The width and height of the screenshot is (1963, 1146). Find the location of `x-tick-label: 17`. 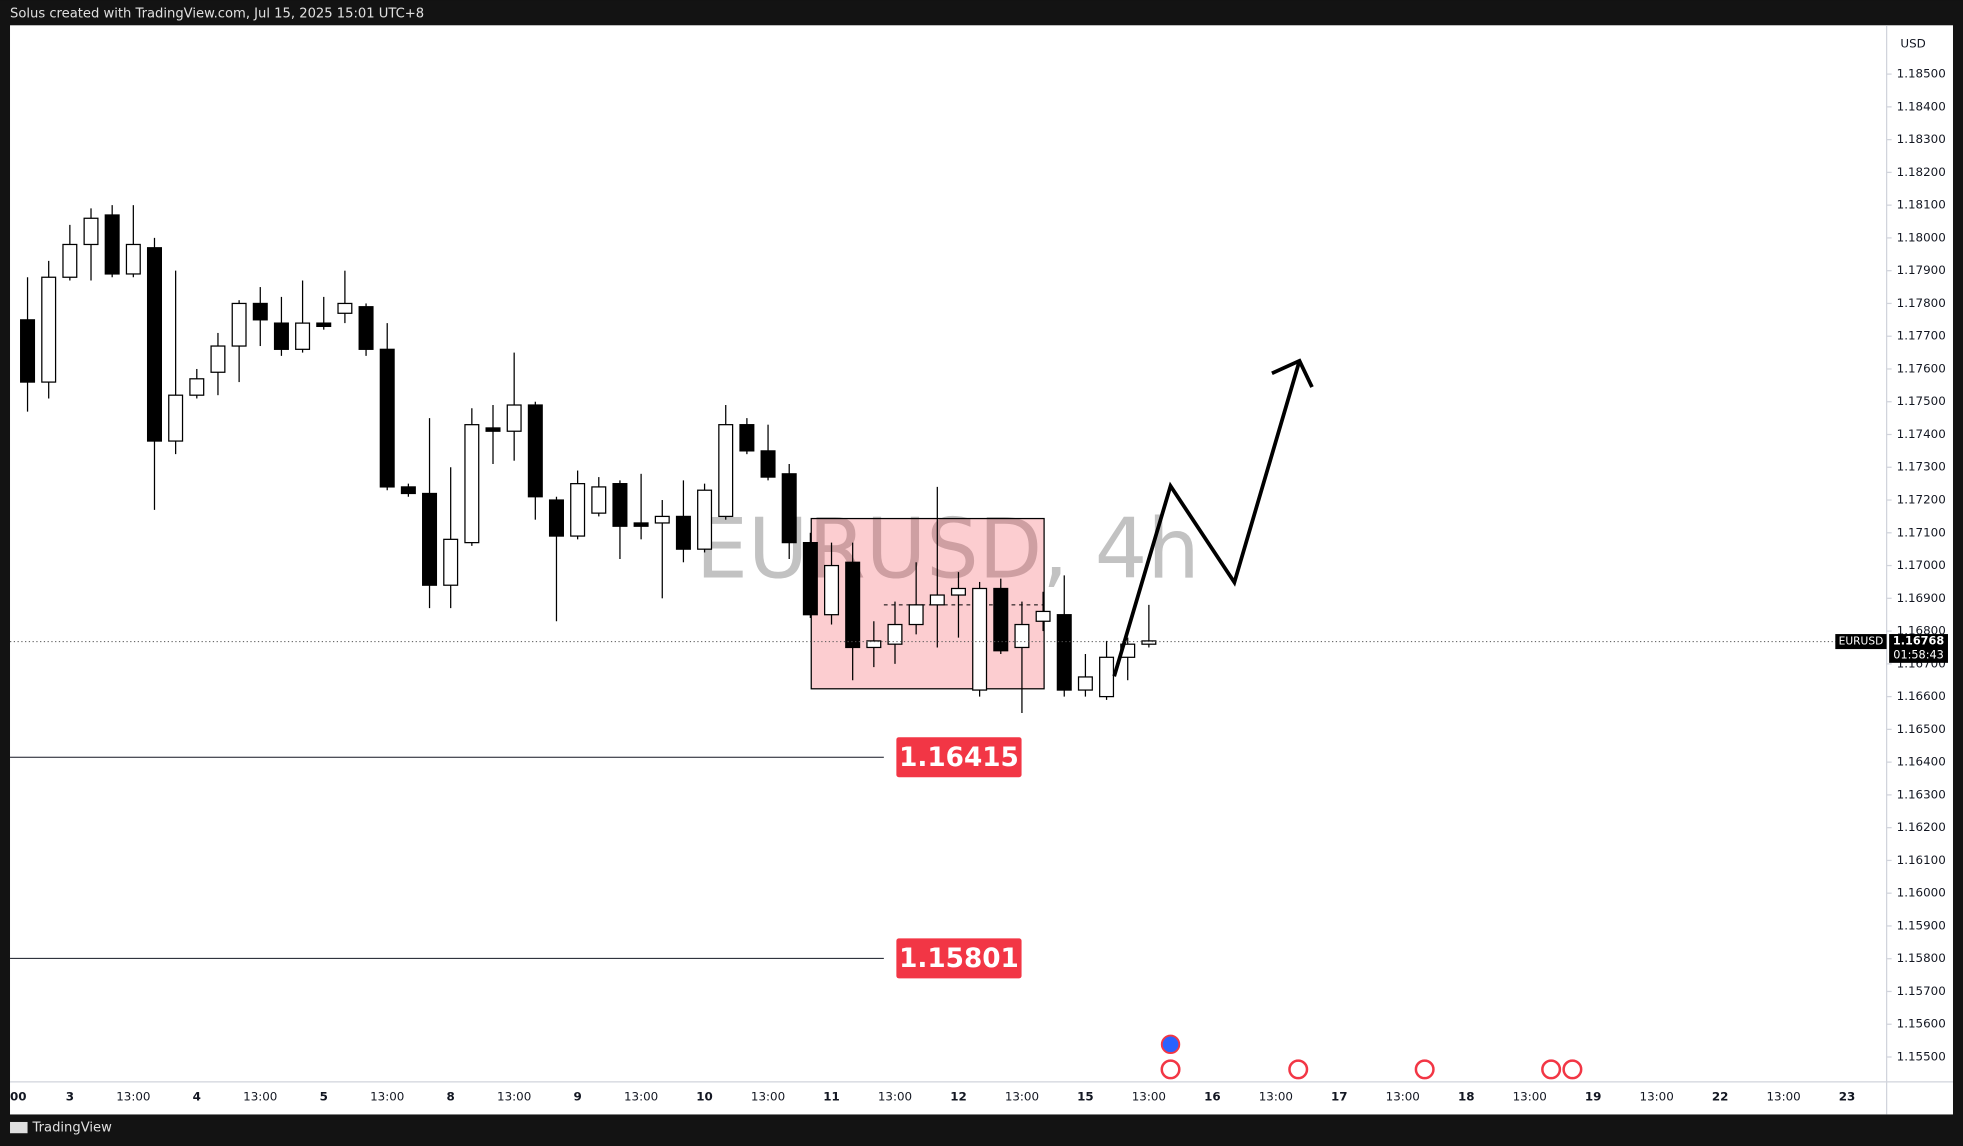

x-tick-label: 17 is located at coordinates (1339, 1096).